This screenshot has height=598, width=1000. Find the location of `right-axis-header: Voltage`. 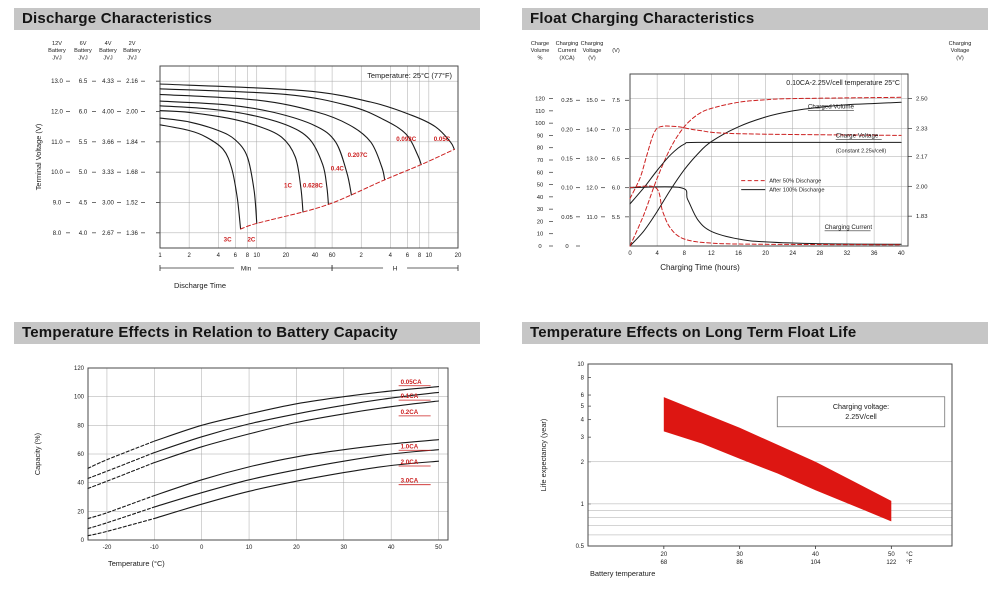

right-axis-header: Voltage is located at coordinates (960, 51).